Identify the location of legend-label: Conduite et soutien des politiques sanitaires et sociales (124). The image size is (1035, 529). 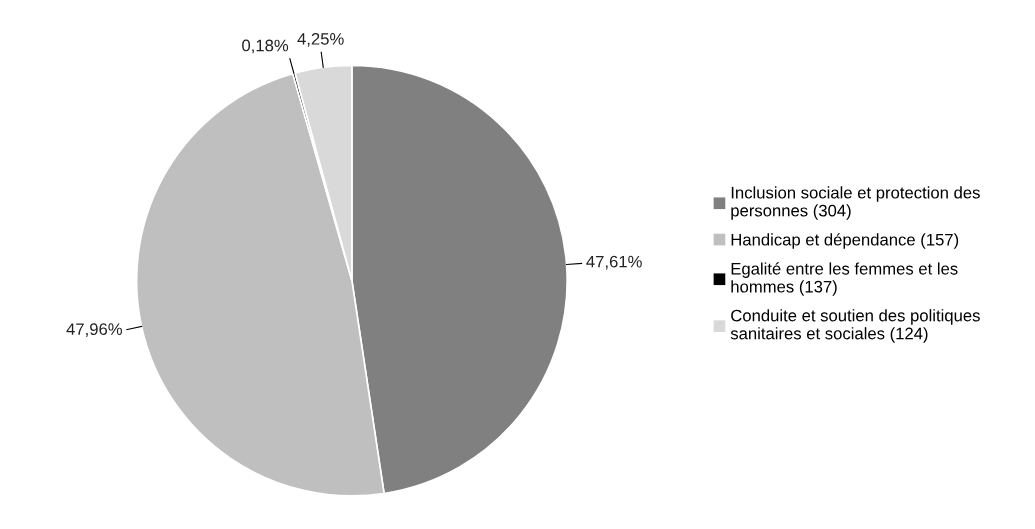
(855, 326).